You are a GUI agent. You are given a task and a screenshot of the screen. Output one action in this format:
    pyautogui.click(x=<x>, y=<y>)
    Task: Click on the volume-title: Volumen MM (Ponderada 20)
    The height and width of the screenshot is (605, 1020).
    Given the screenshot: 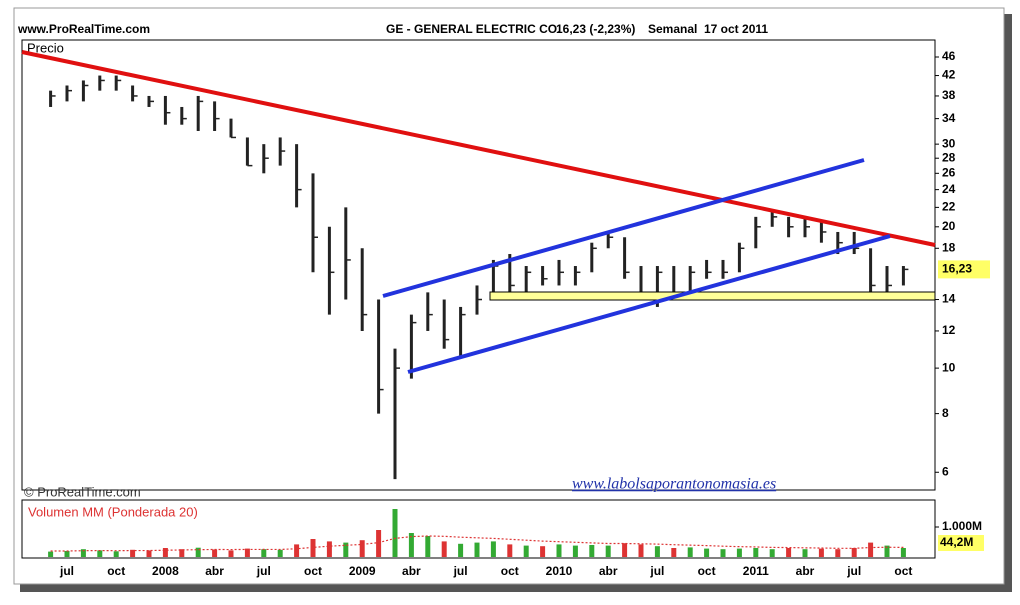 What is the action you would take?
    pyautogui.click(x=113, y=511)
    